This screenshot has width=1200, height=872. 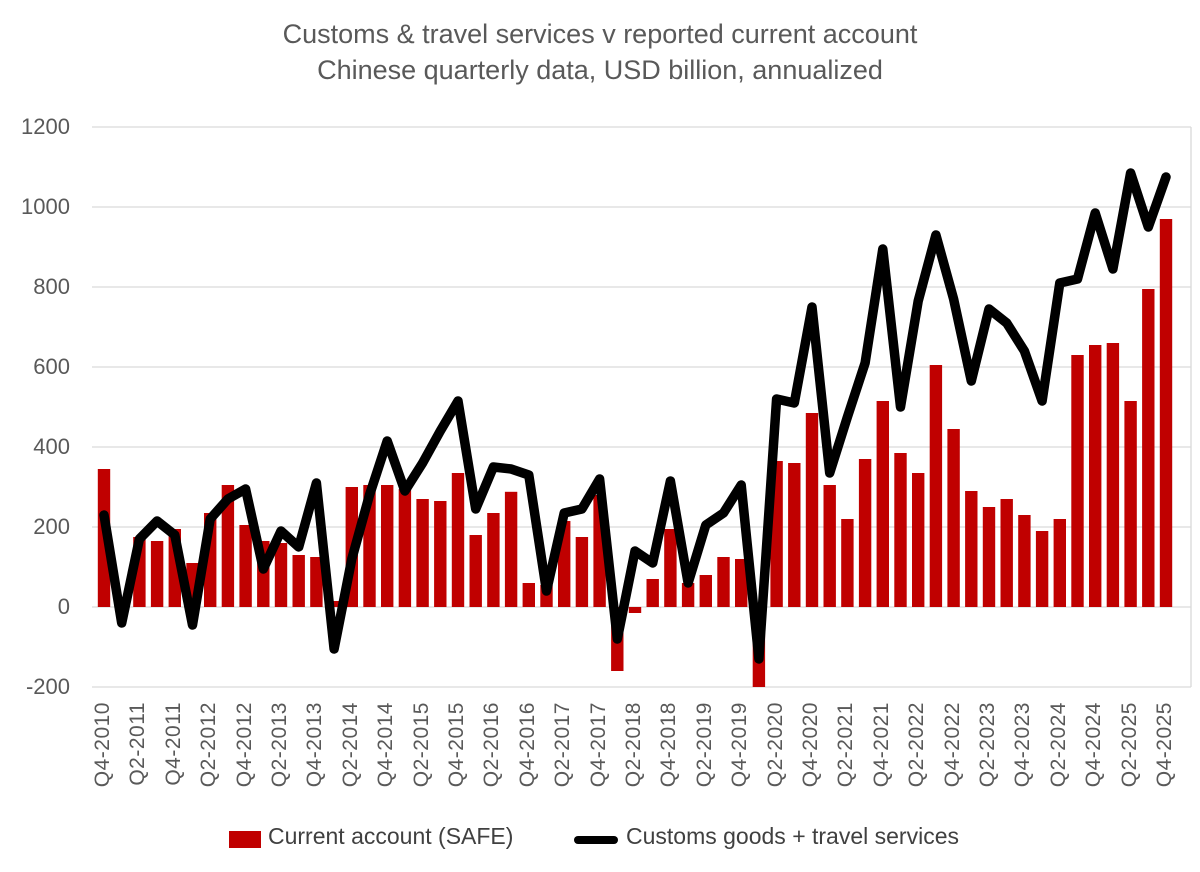 What do you see at coordinates (209, 745) in the screenshot?
I see `x-tick-Q2-2012: Q2-2012` at bounding box center [209, 745].